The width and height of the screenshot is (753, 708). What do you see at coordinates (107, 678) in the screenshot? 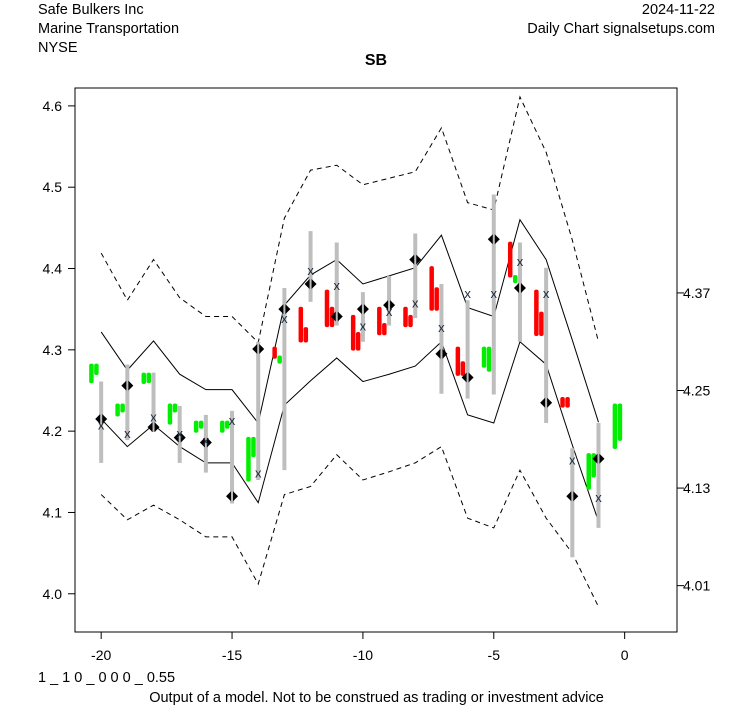
I see `model-code: 1 _ 1 0 _ 0 0 0 _ 0.55` at bounding box center [107, 678].